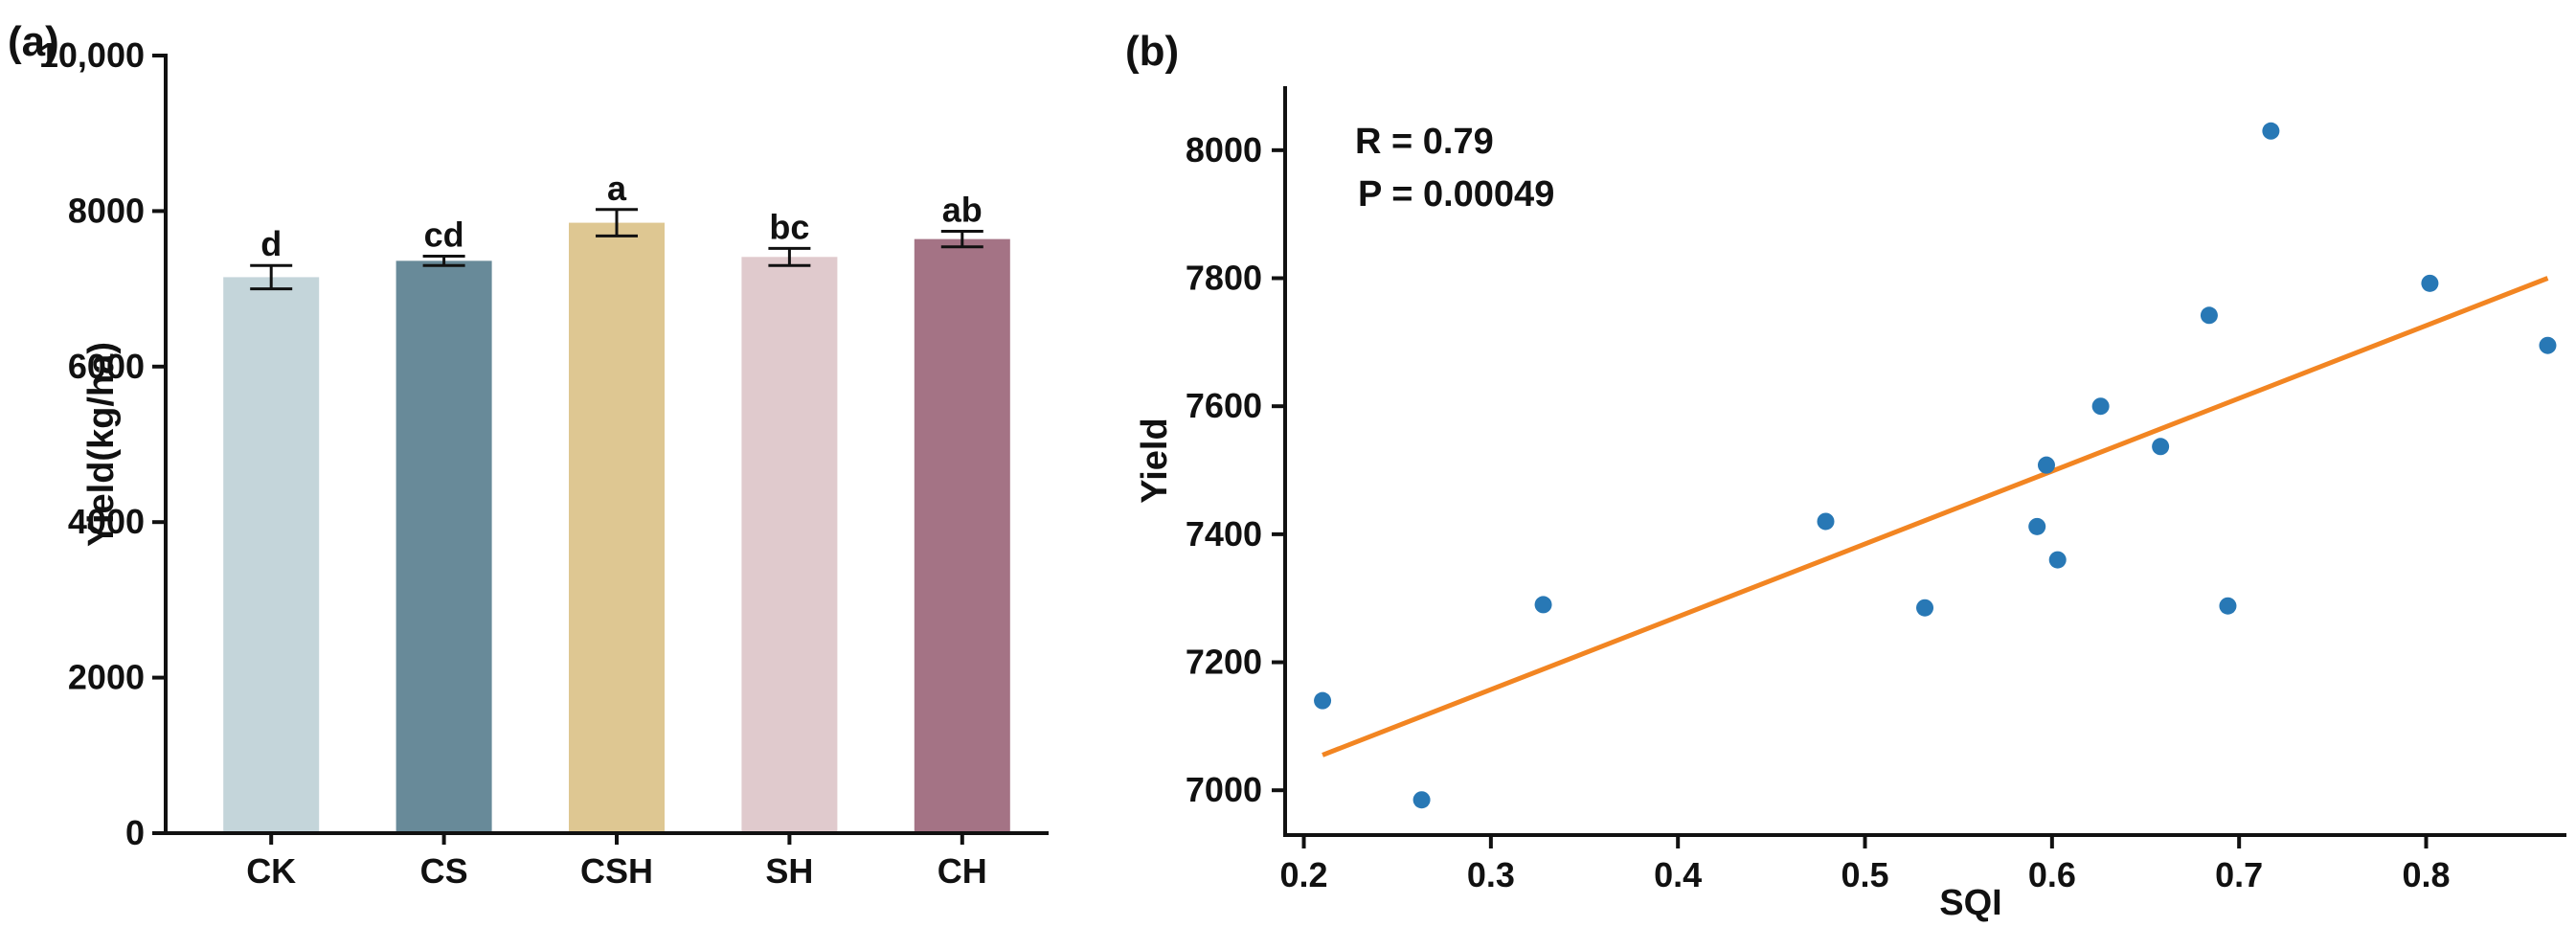  I want to click on panel-a-y-tick-label: 0, so click(135, 833).